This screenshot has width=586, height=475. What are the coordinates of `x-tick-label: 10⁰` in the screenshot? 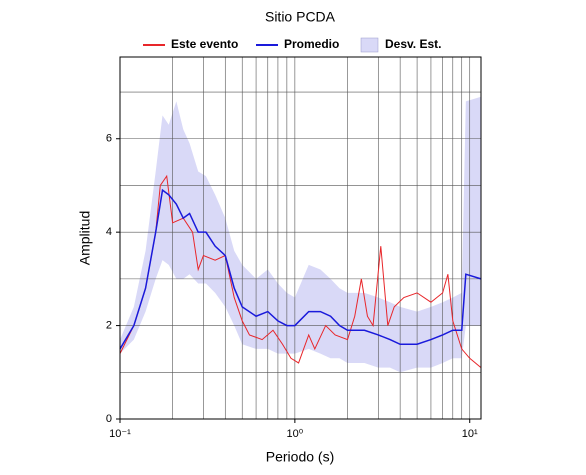 It's located at (295, 434).